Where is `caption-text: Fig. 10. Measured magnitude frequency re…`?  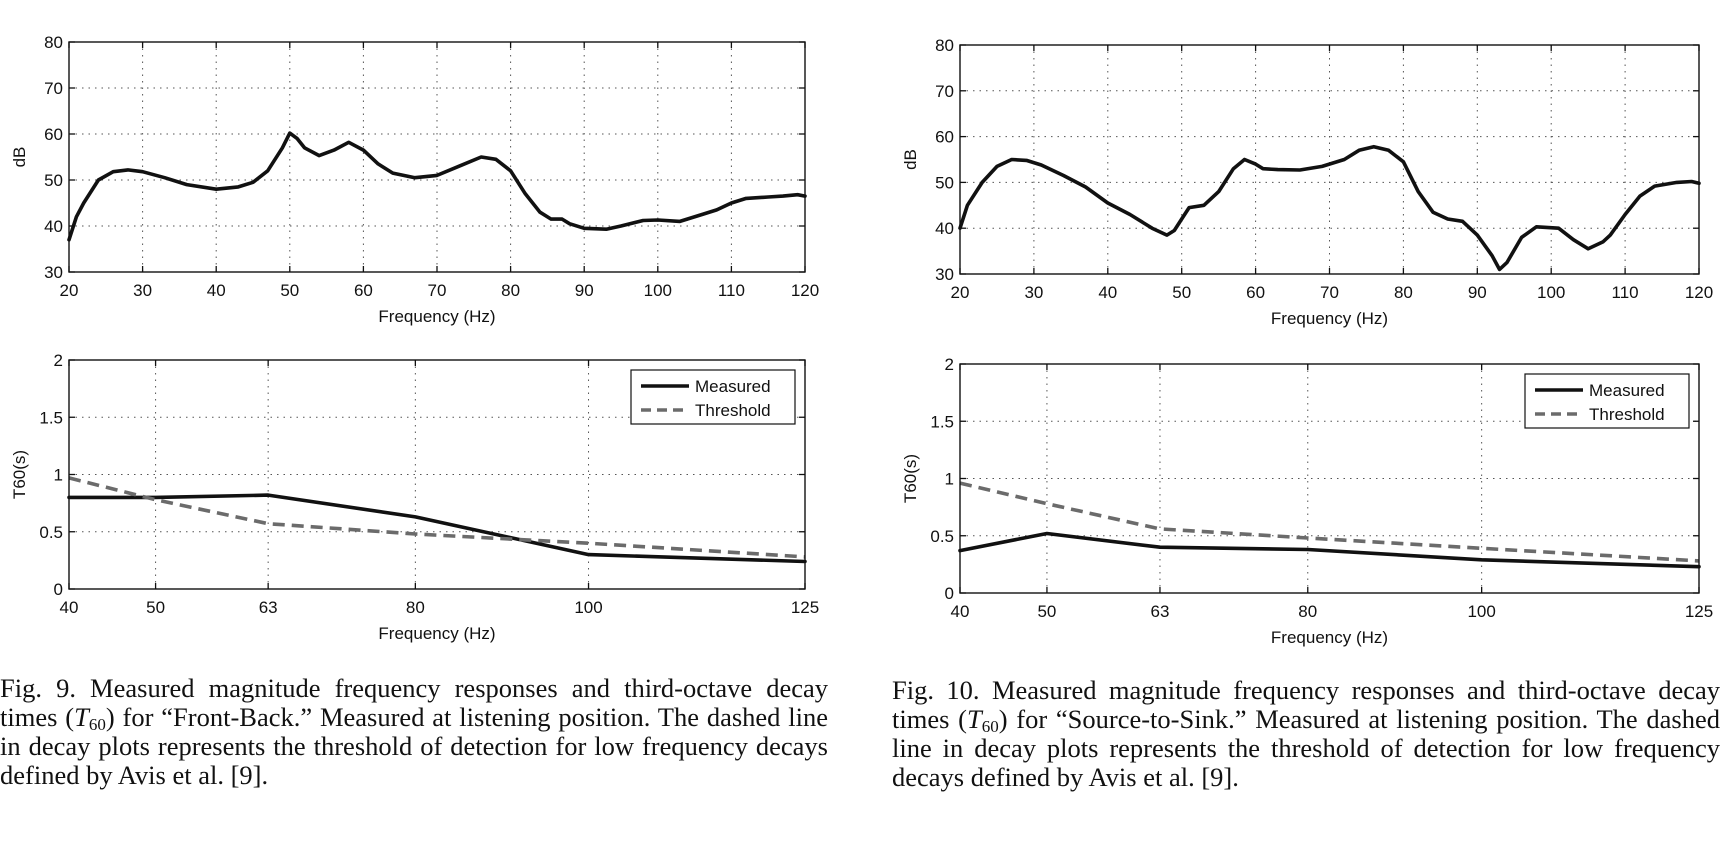
caption-text: Fig. 10. Measured magnitude frequency re… is located at coordinates (1306, 704).